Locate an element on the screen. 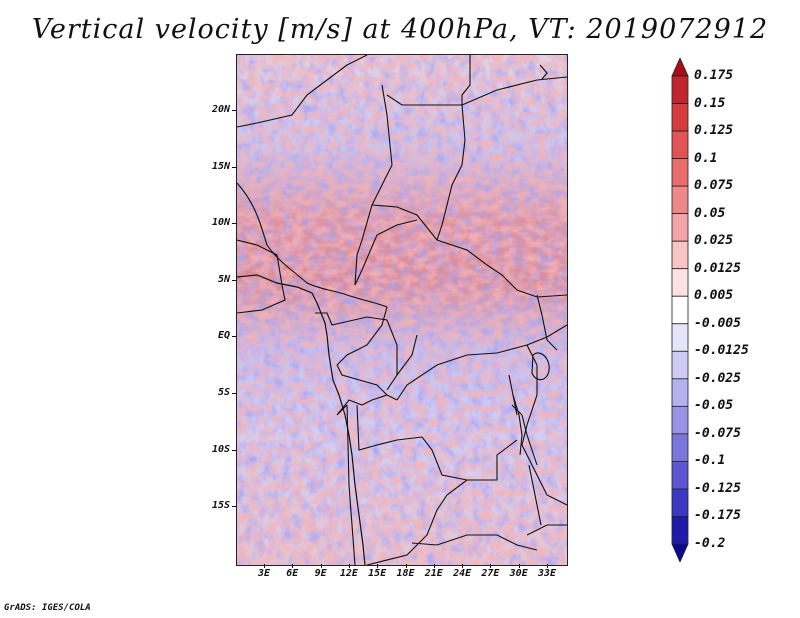 Image resolution: width=800 pixels, height=618 pixels. latitude-label: 15S is located at coordinates (220, 506).